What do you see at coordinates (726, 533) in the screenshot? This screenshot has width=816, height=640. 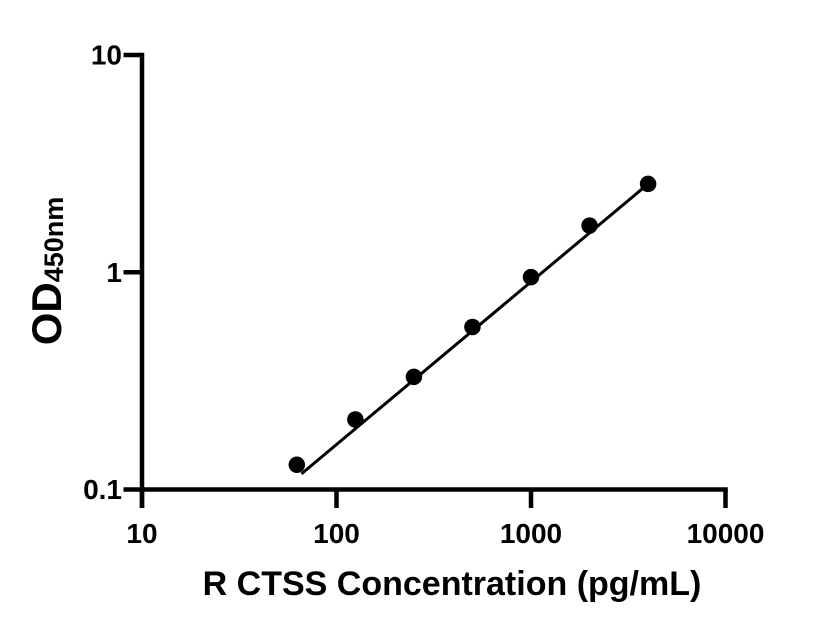 I see `x-tick-label: 10000` at bounding box center [726, 533].